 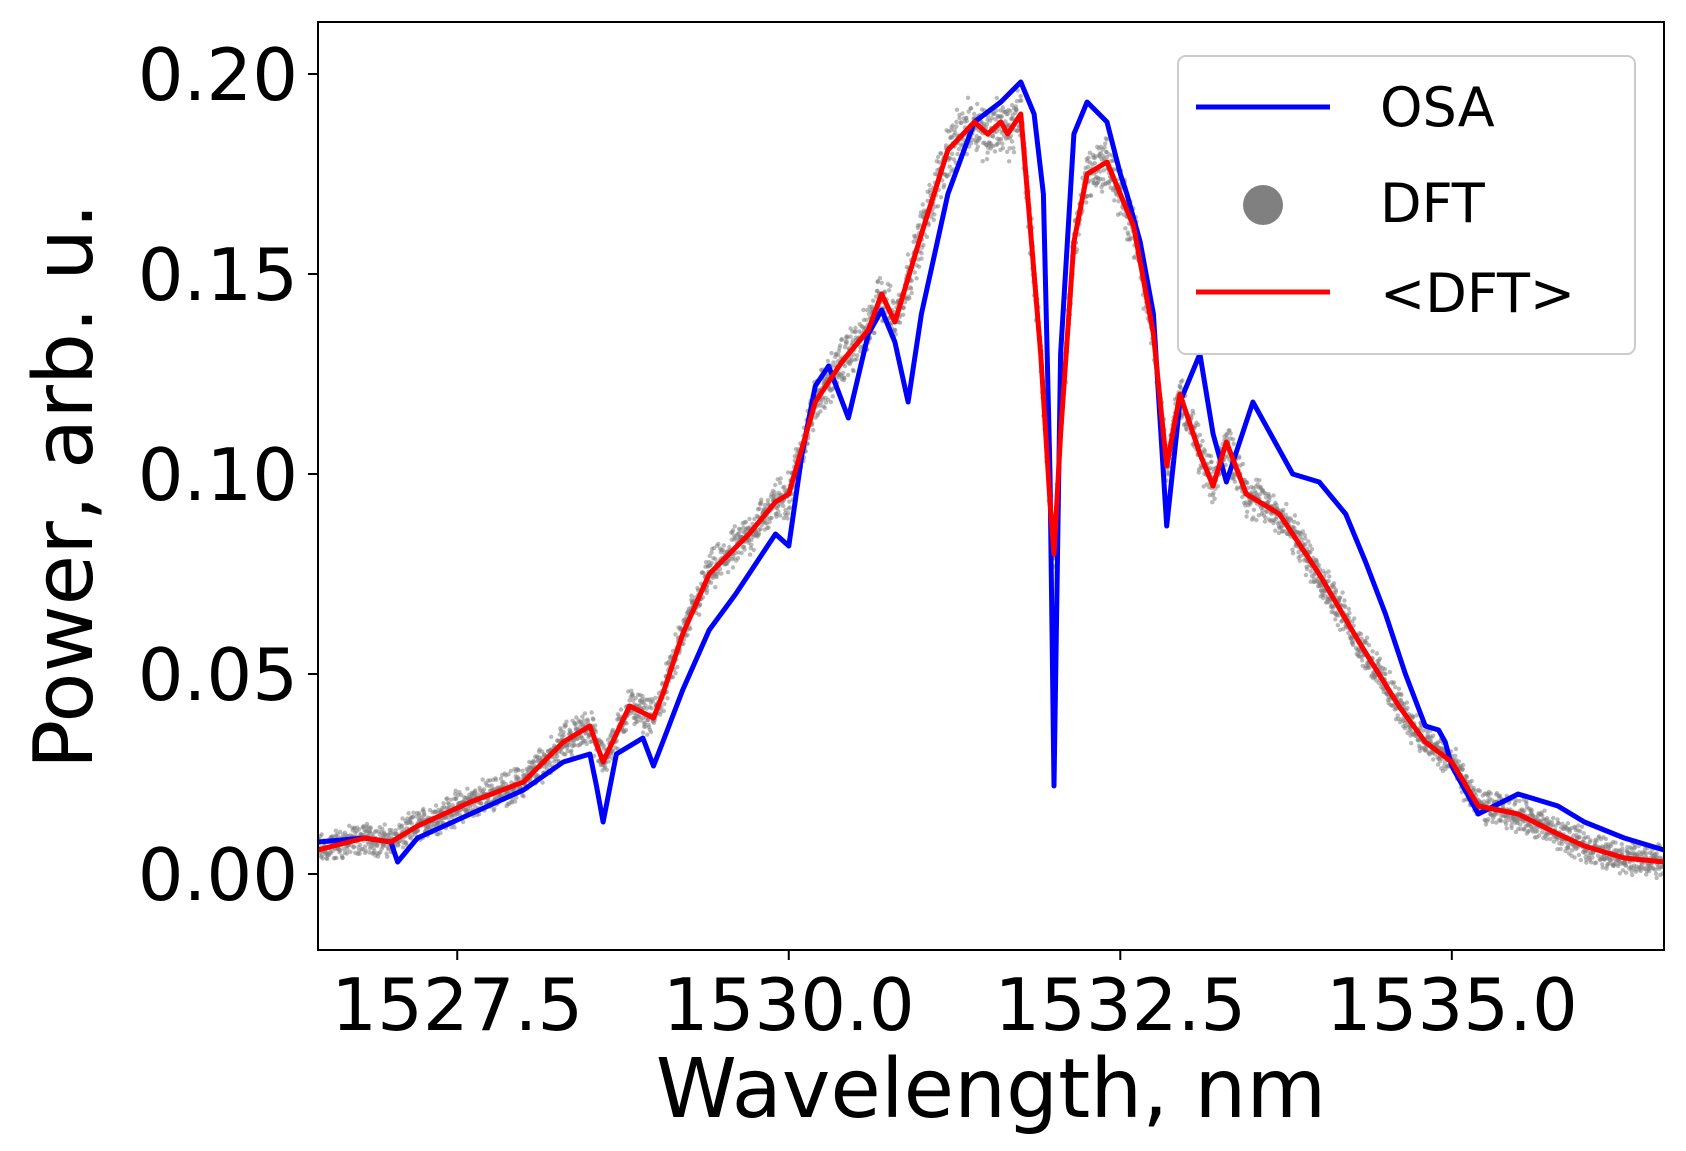 I want to click on y-axis-ticks: 0.00 0.05 0.10 0.15 0.20, so click(x=228, y=475).